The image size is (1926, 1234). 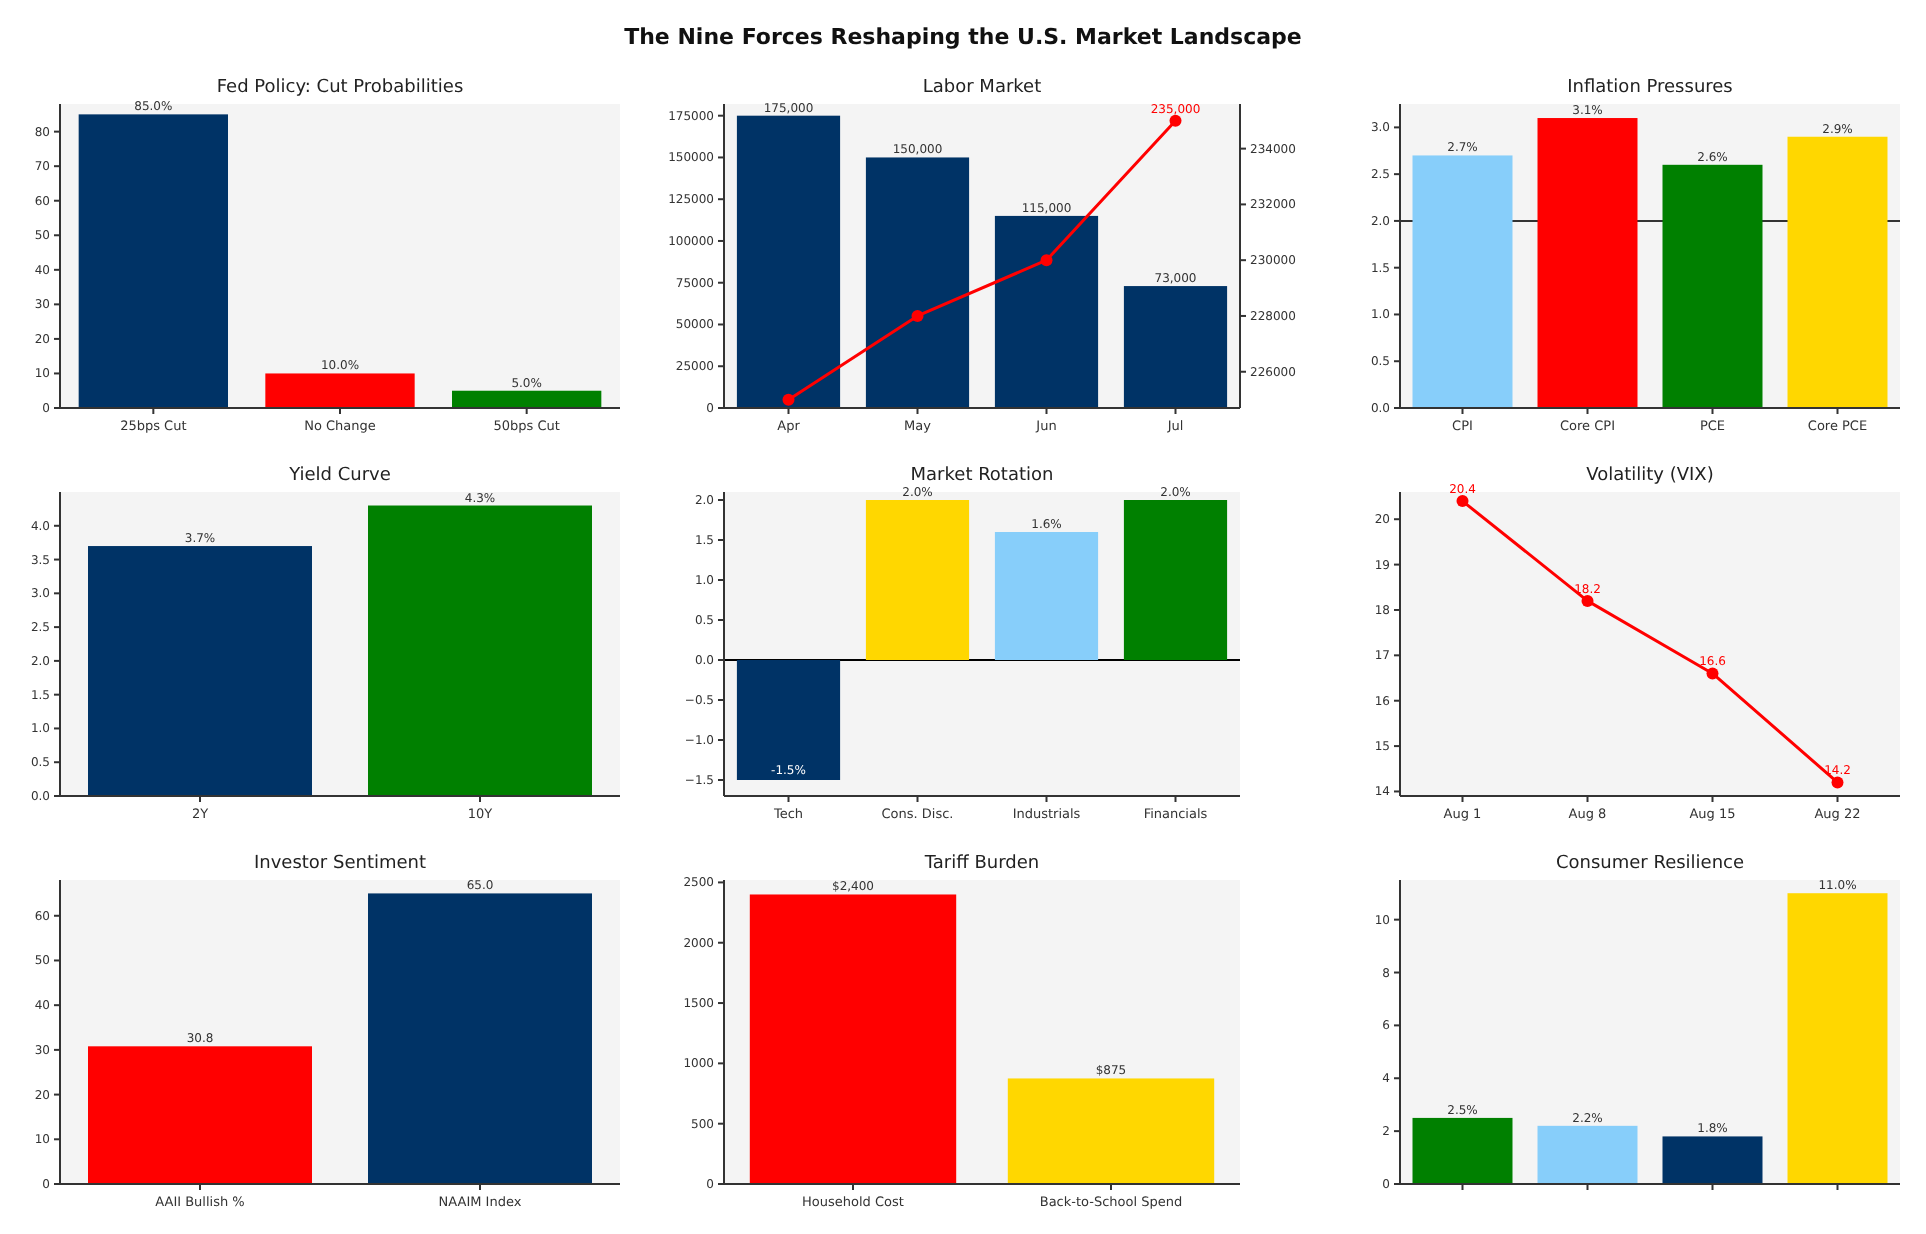 What do you see at coordinates (963, 37) in the screenshot?
I see `text: The Nine Forces Reshaping the U.S. Market Landscape` at bounding box center [963, 37].